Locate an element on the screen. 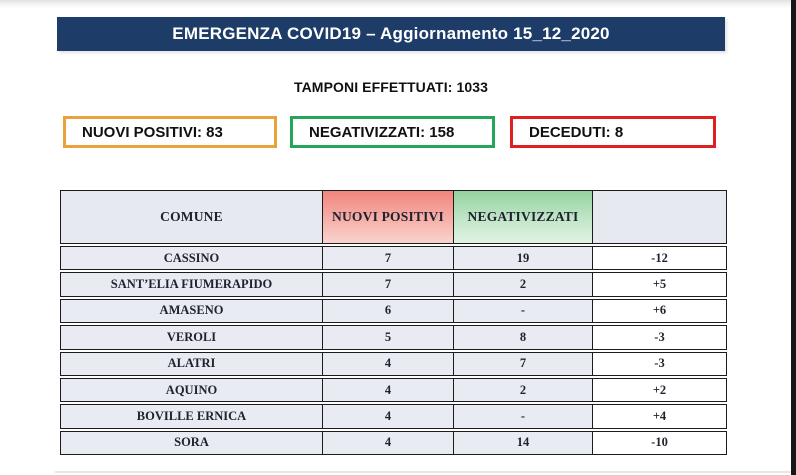 The image size is (796, 475). cell-delta: +4 is located at coordinates (660, 416).